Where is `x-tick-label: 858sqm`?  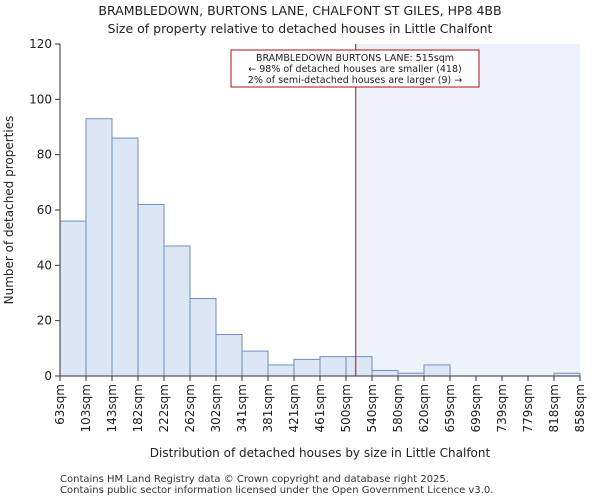 x-tick-label: 858sqm is located at coordinates (580, 408).